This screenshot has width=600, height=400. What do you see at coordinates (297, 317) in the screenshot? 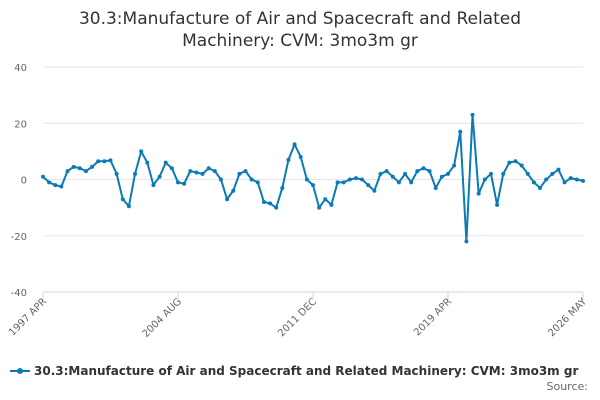
I see `x-tick-label: 2011 DEC` at bounding box center [297, 317].